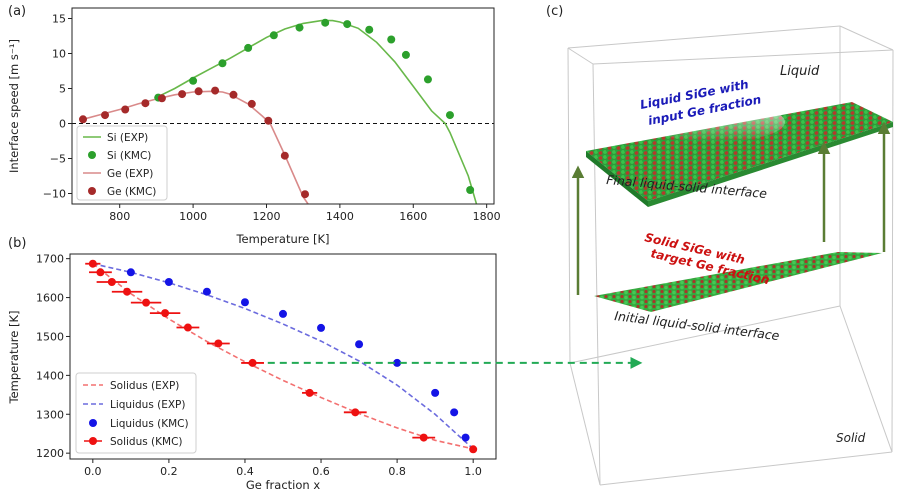 The image size is (905, 500). What do you see at coordinates (127, 138) in the screenshot?
I see `legend-si-exp: Si (EXP)` at bounding box center [127, 138].